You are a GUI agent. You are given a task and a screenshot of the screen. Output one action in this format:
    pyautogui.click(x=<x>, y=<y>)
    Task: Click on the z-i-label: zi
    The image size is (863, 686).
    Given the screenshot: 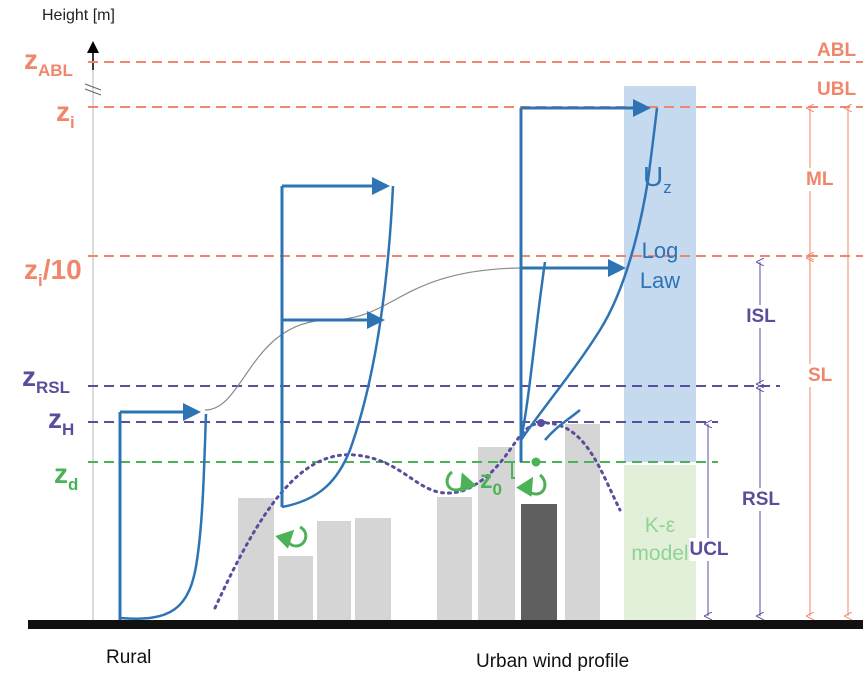 What is the action you would take?
    pyautogui.click(x=65, y=114)
    